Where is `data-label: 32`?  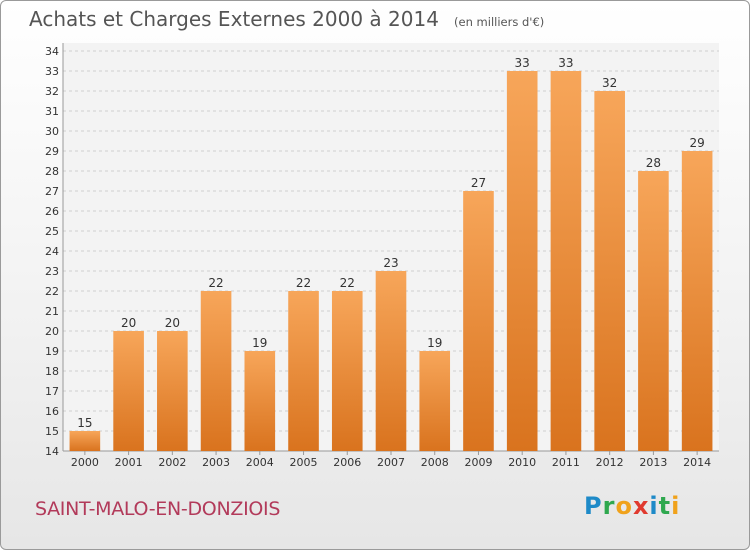
data-label: 32 is located at coordinates (609, 83).